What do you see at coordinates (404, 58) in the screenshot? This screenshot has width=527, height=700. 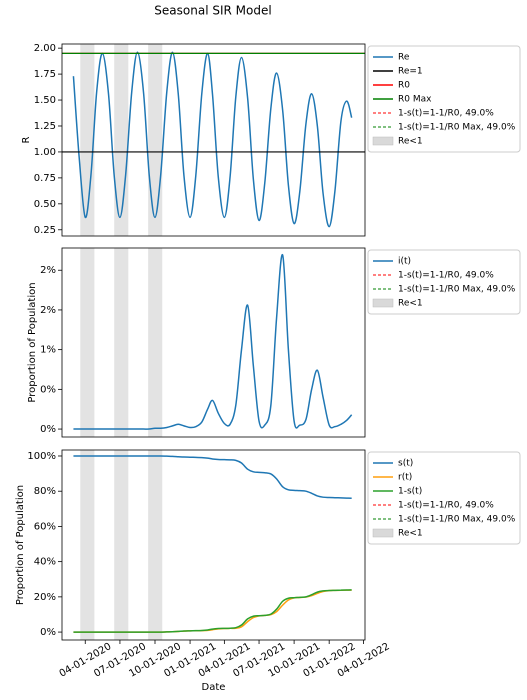 I see `legend-label: Re` at bounding box center [404, 58].